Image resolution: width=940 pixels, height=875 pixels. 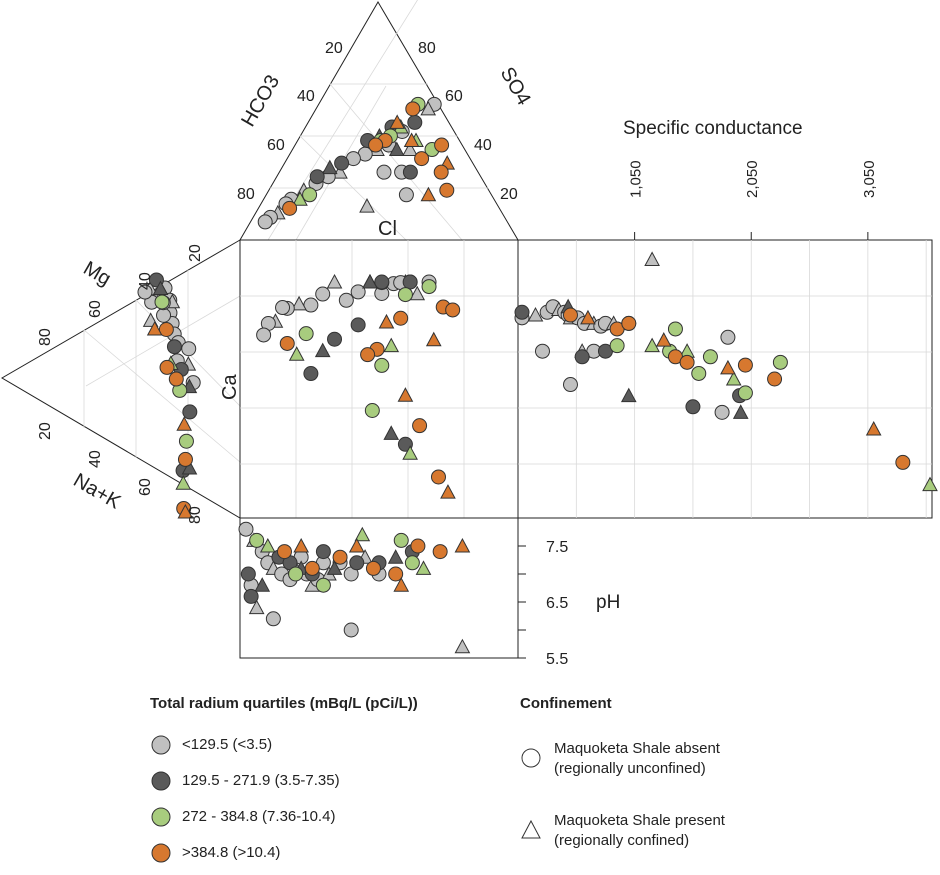 What do you see at coordinates (45, 337) in the screenshot?
I see `mg-tick: 80` at bounding box center [45, 337].